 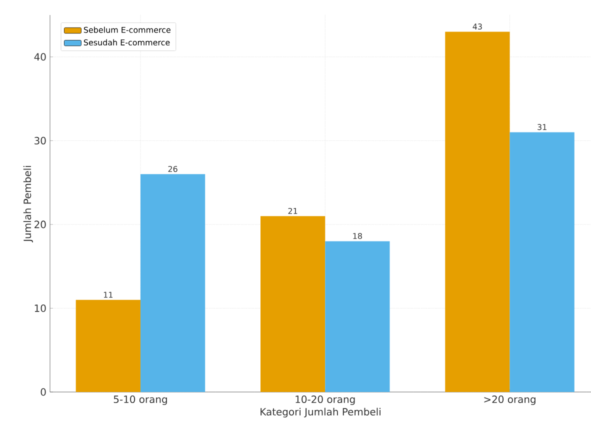 What do you see at coordinates (40, 224) in the screenshot?
I see `y-tick-label: 20` at bounding box center [40, 224].